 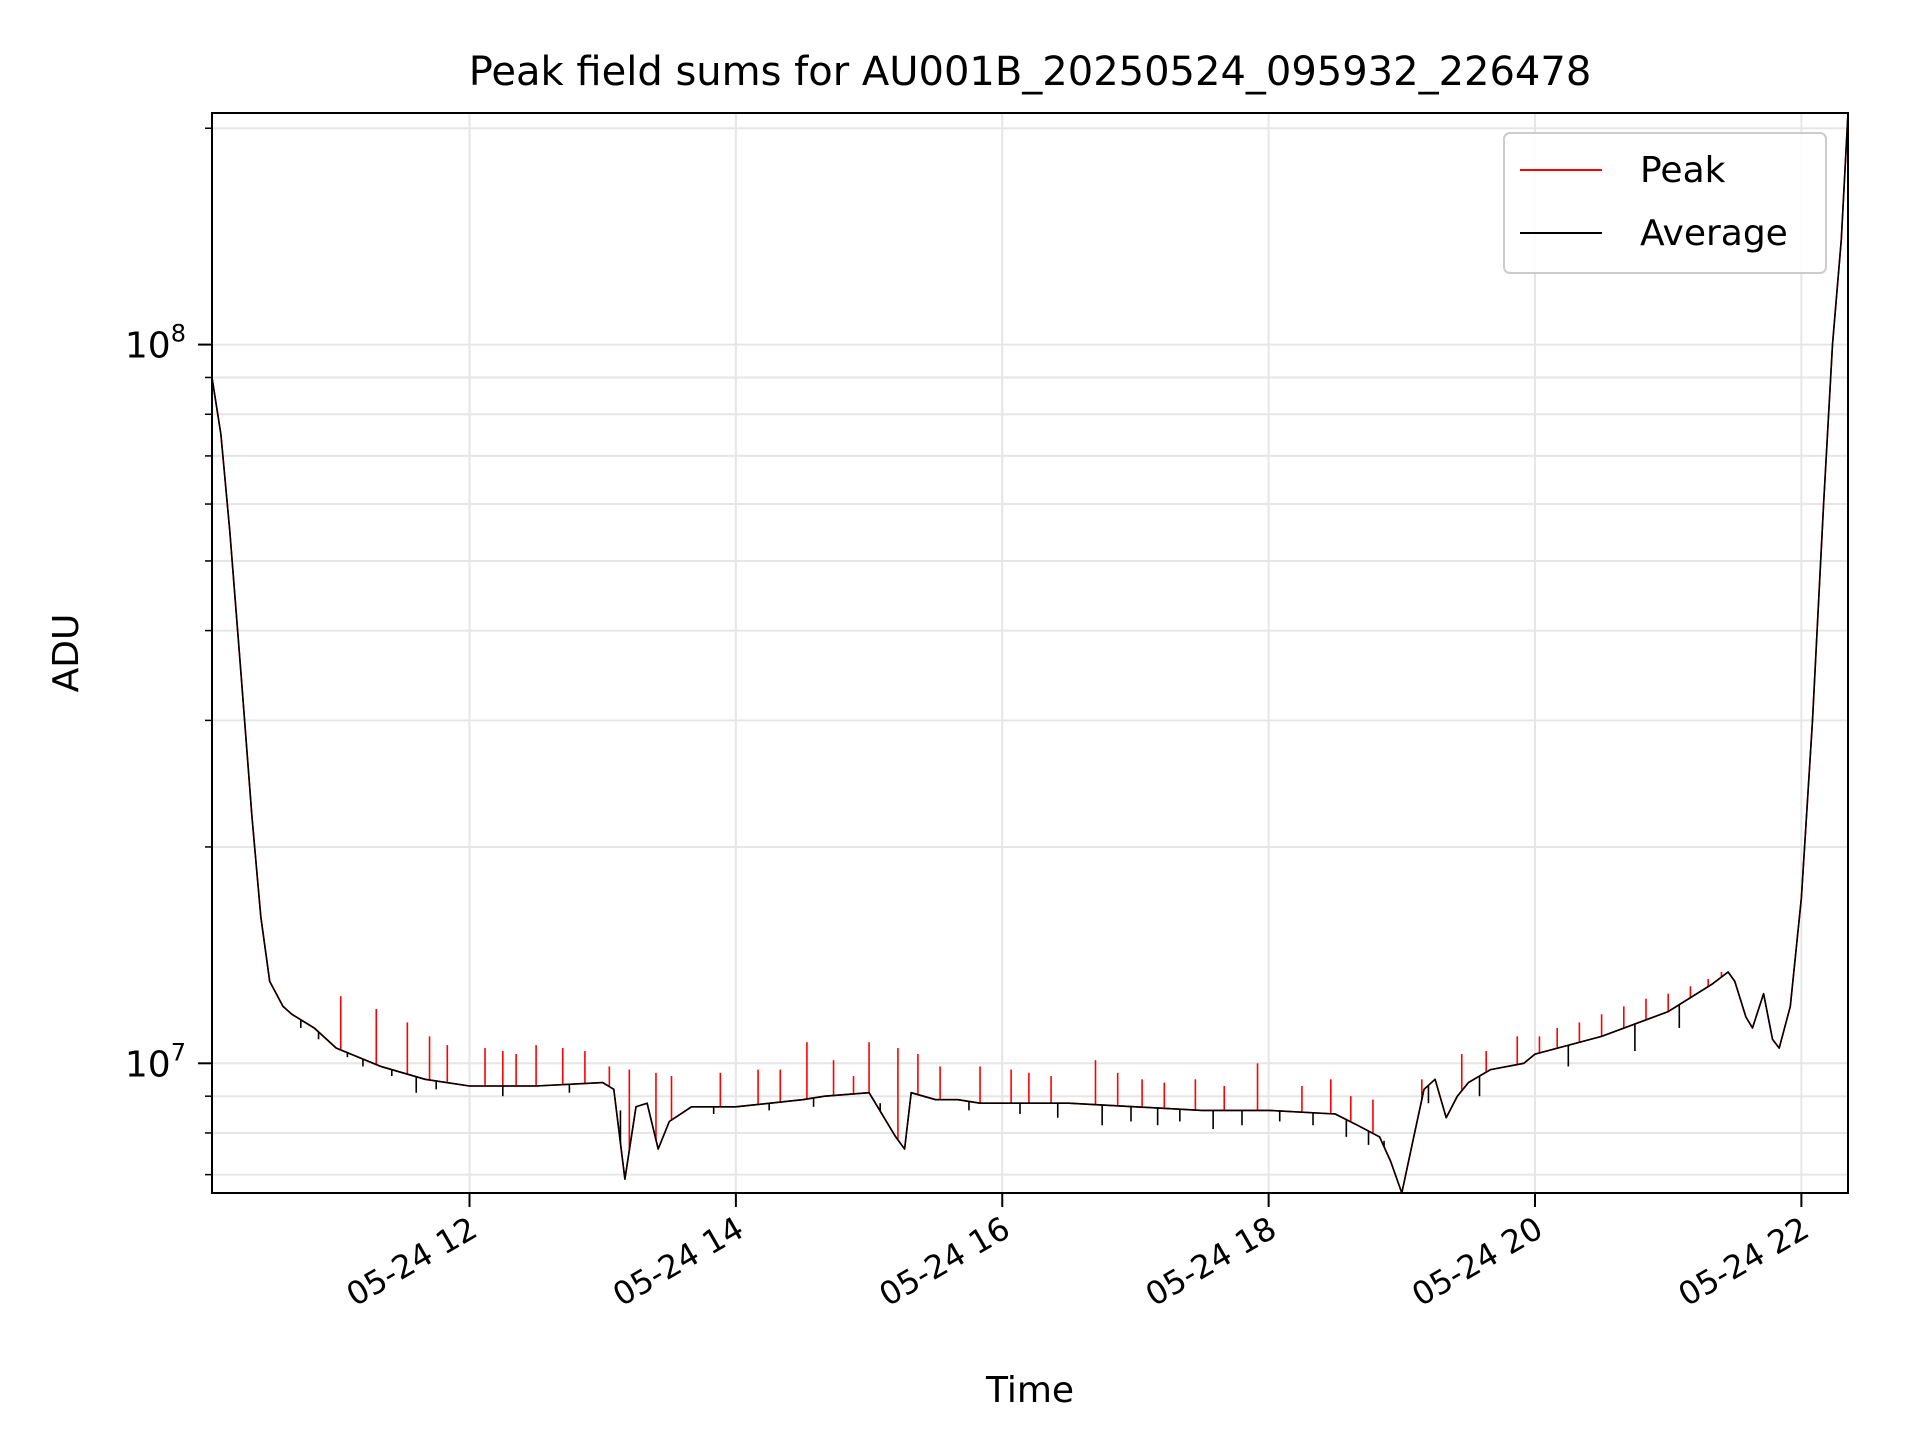 I want to click on legend: Peak Average, so click(x=1665, y=203).